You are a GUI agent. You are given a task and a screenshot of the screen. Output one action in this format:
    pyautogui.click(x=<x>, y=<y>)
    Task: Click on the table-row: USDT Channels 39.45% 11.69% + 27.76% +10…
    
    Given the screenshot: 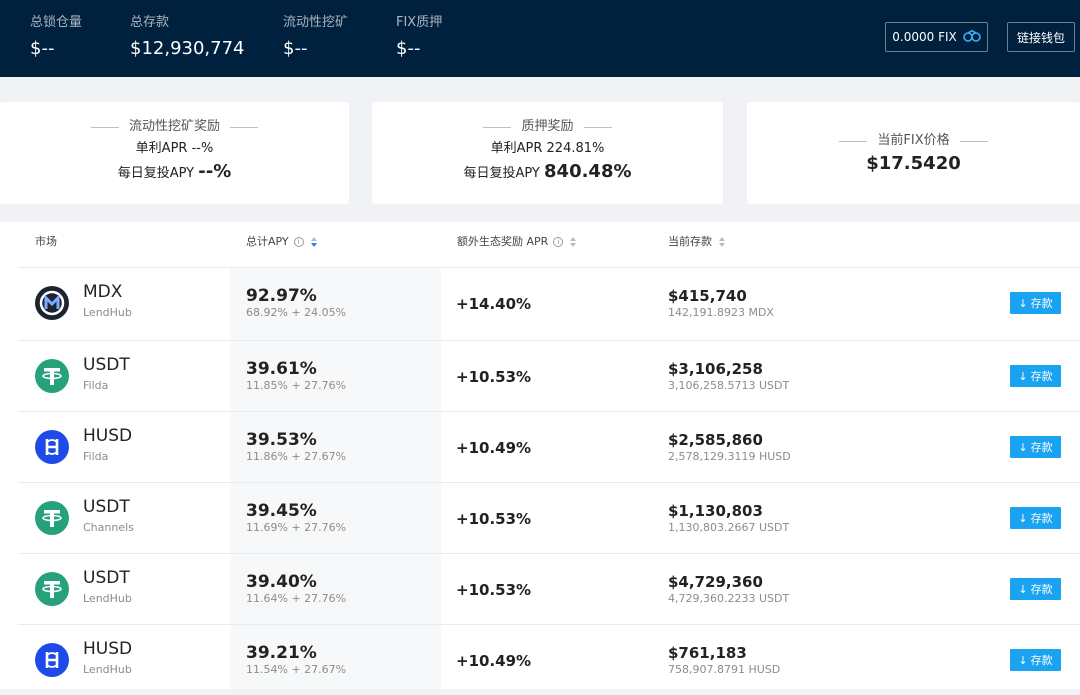 What is the action you would take?
    pyautogui.click(x=549, y=517)
    